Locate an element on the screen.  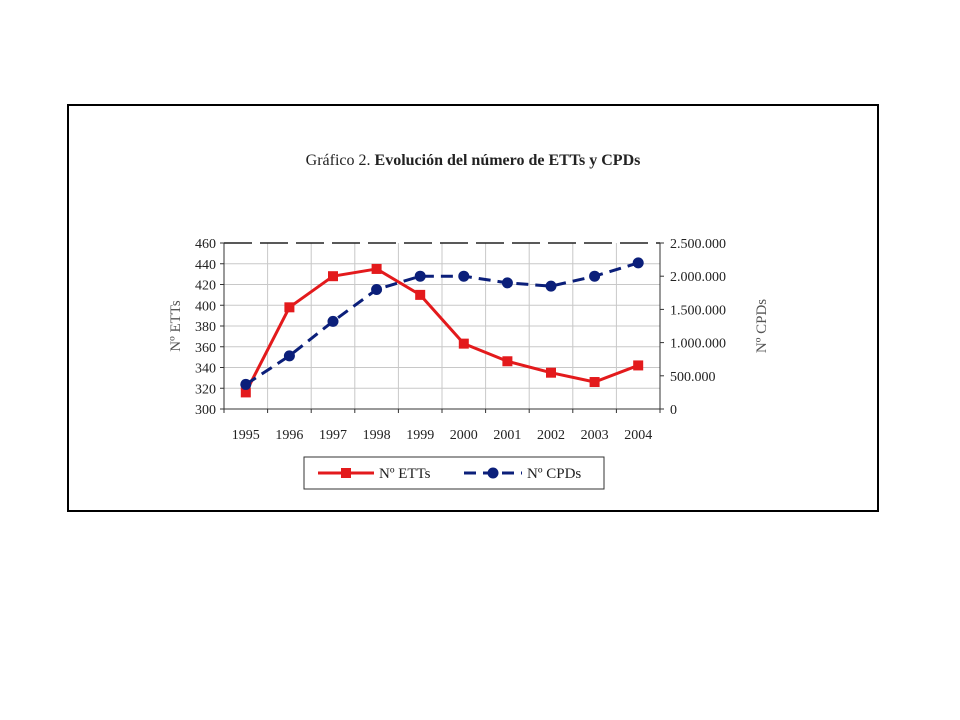
x-tick-label: 2002 is located at coordinates (551, 435).